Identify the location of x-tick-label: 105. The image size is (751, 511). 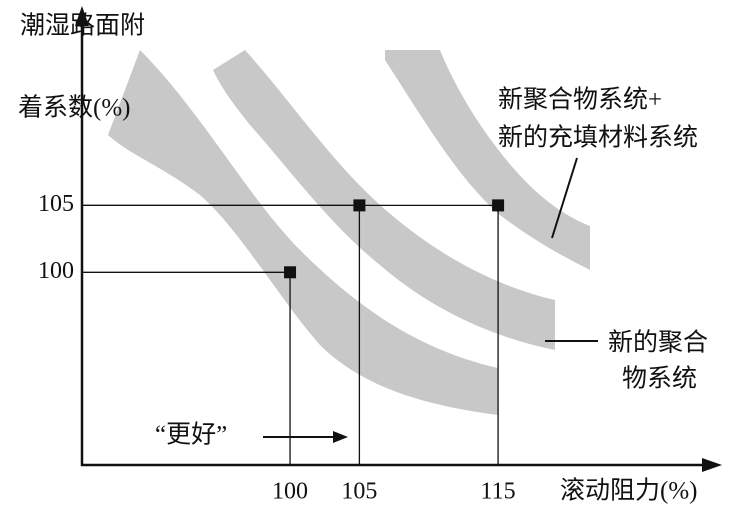
(359, 492).